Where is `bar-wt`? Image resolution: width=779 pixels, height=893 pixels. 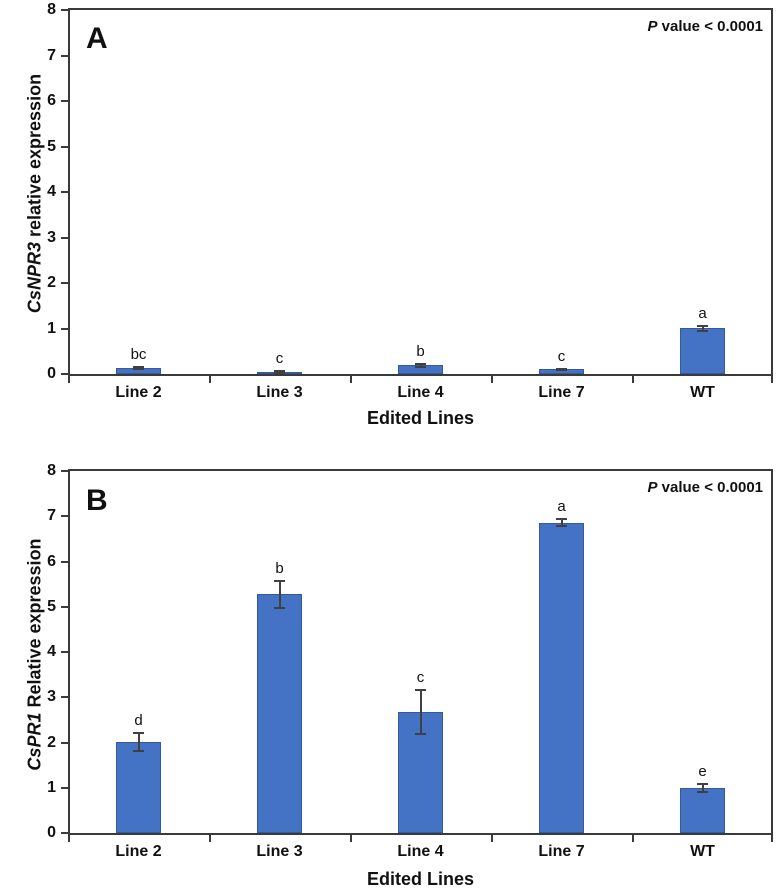
bar-wt is located at coordinates (702, 810).